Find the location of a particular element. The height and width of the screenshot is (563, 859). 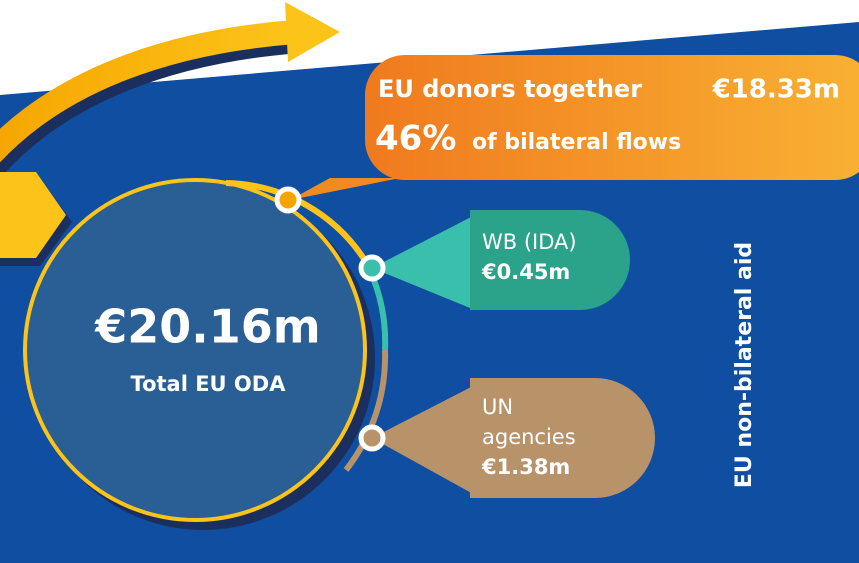

eu-marker is located at coordinates (288, 200).